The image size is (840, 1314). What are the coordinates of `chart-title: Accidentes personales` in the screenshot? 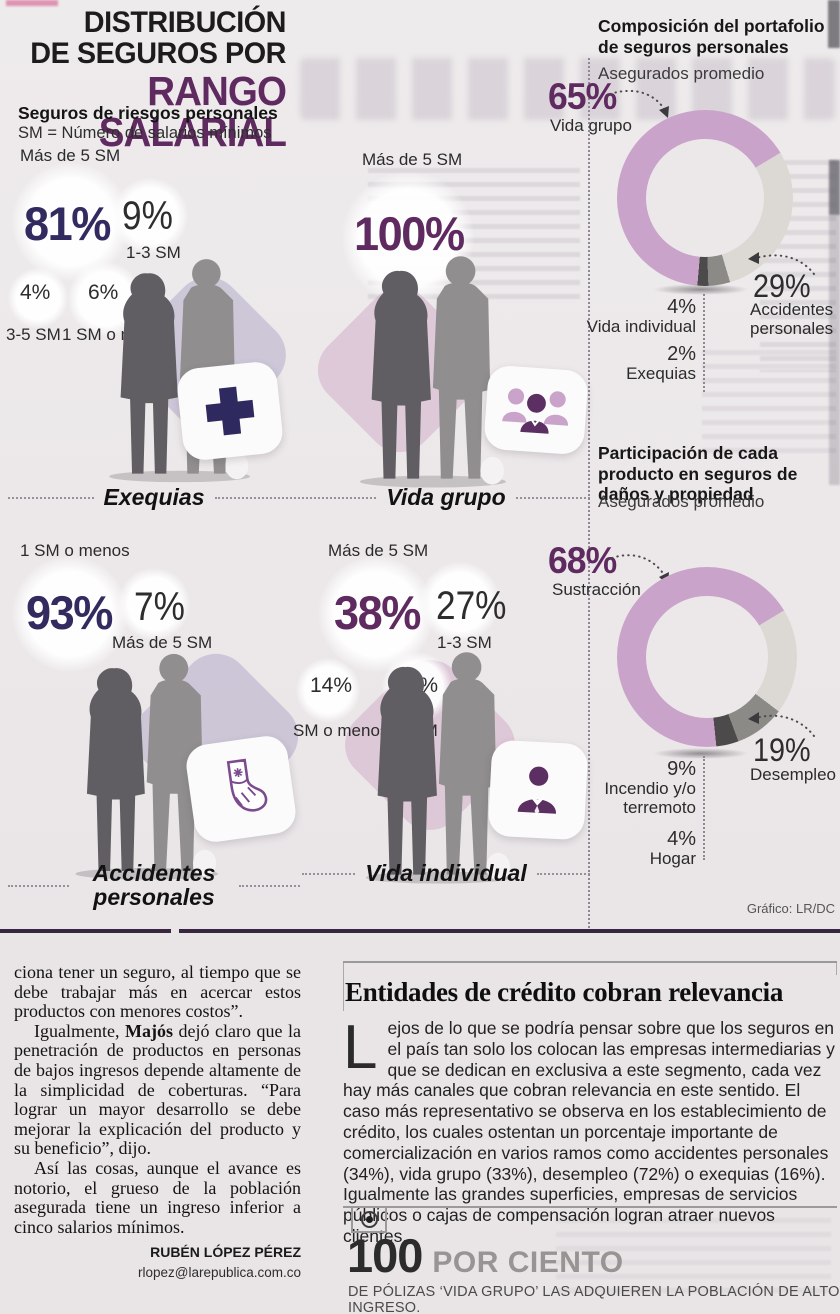 It's located at (154, 885).